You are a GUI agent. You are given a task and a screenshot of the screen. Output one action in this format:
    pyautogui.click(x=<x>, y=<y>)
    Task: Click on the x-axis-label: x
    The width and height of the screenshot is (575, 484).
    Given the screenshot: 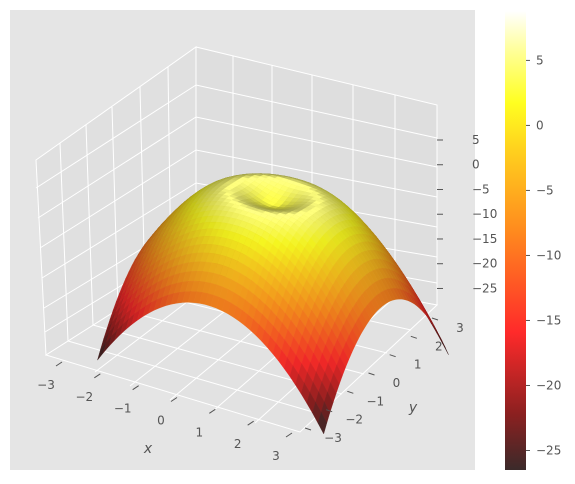 What is the action you would take?
    pyautogui.click(x=148, y=449)
    